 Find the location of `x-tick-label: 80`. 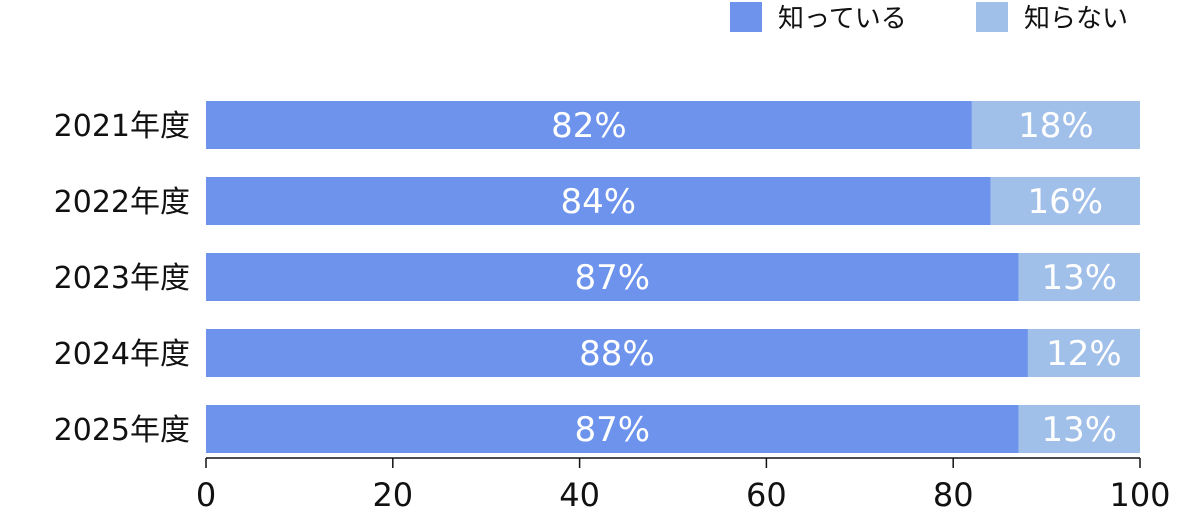

x-tick-label: 80 is located at coordinates (953, 495).